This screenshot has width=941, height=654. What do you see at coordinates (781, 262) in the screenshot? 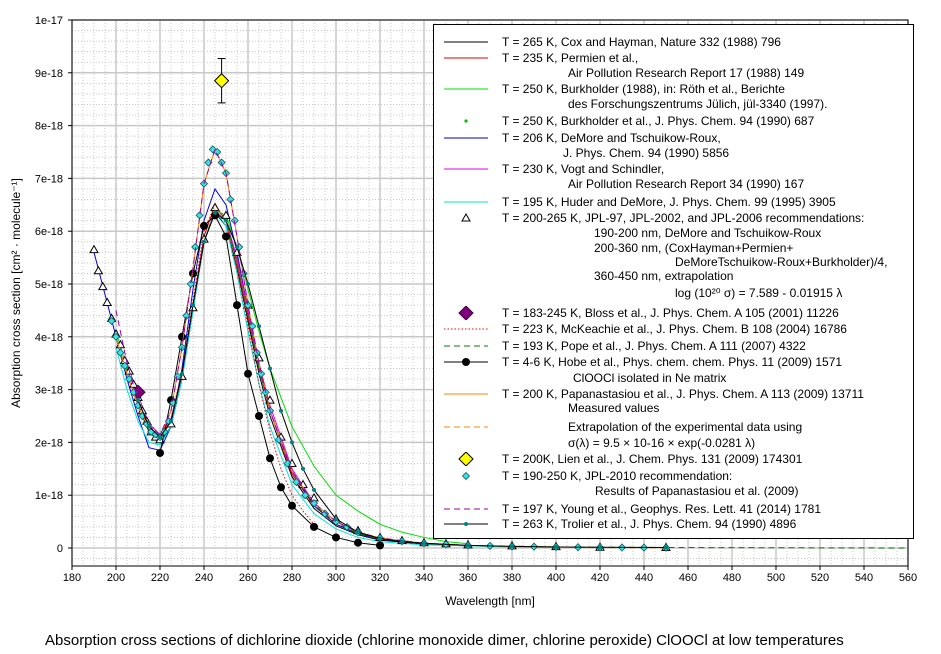
I see `legend-entry-continuation: DeMoreTschuikow-Roux+Burkholder)/4,` at bounding box center [781, 262].